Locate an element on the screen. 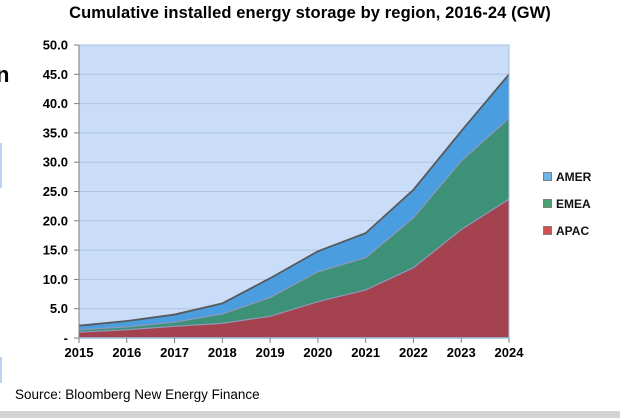  y-tick-label: 15.0 is located at coordinates (55, 250).